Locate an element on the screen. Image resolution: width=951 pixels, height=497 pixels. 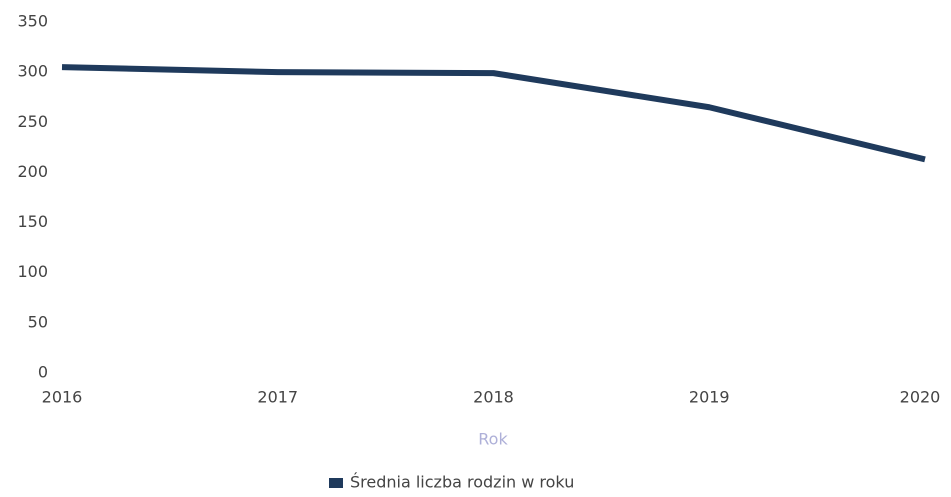
legend-swatch is located at coordinates (336, 483).